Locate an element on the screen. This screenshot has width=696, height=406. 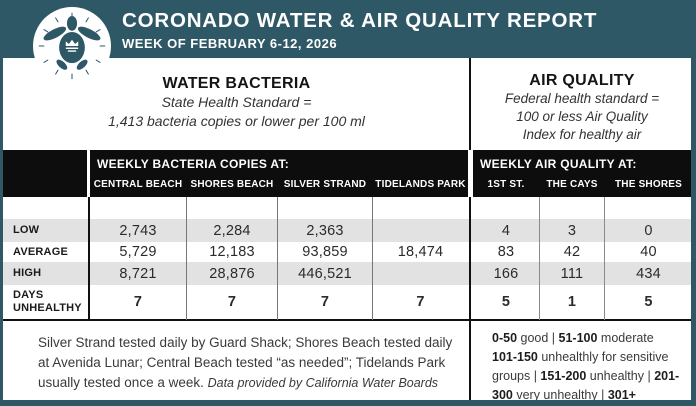
air-standard-line-3: Index for healthy air is located at coordinates (582, 134).